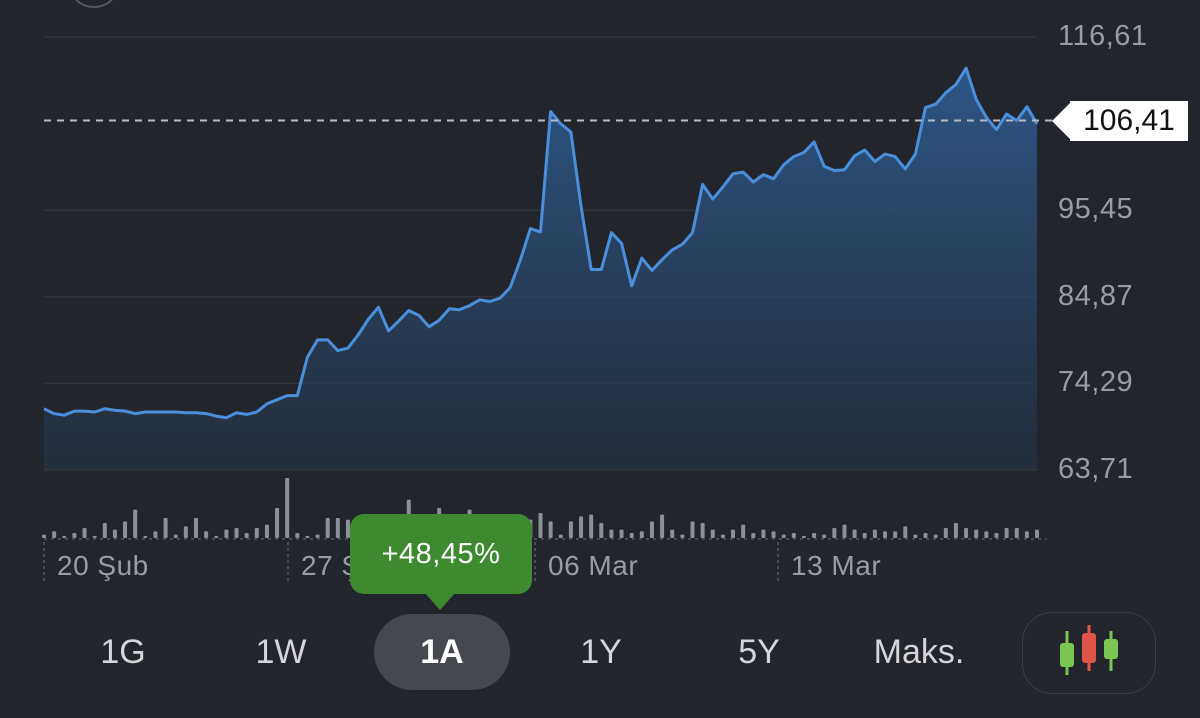 The height and width of the screenshot is (718, 1200). Describe the element at coordinates (123, 652) in the screenshot. I see `range-button-1g: 1G` at that location.